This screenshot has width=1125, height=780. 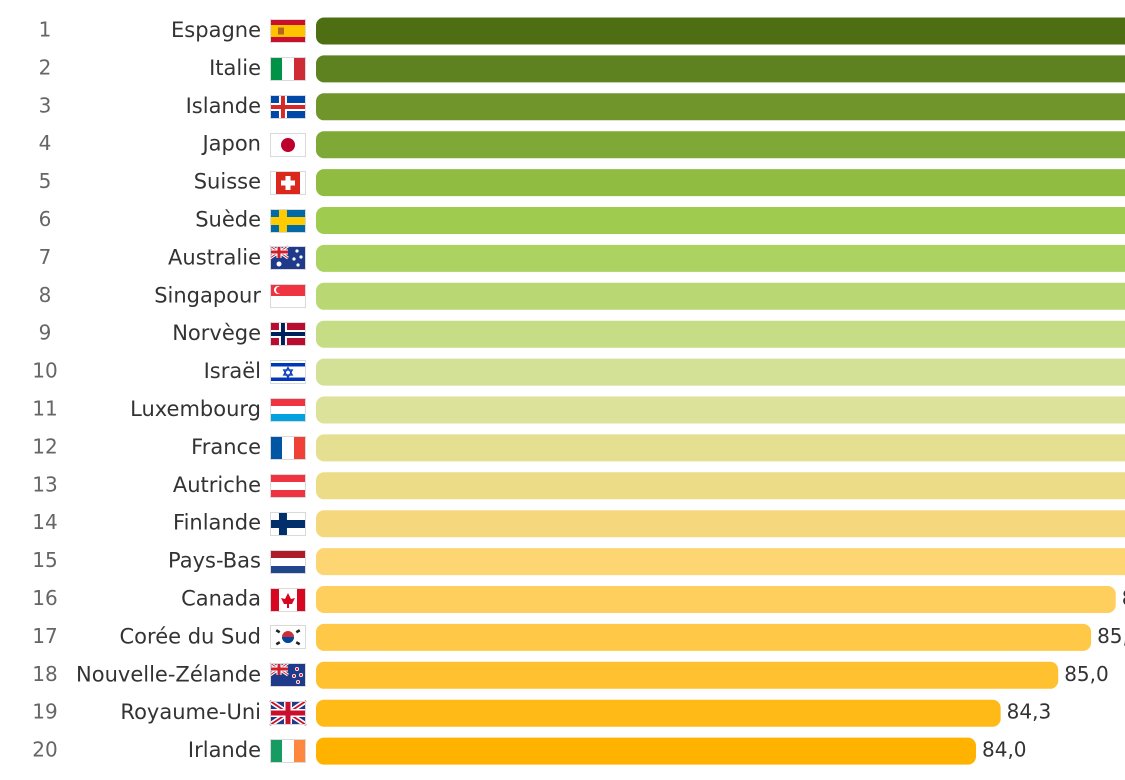 I want to click on chart-row: 6Suède90,2, so click(x=582, y=220).